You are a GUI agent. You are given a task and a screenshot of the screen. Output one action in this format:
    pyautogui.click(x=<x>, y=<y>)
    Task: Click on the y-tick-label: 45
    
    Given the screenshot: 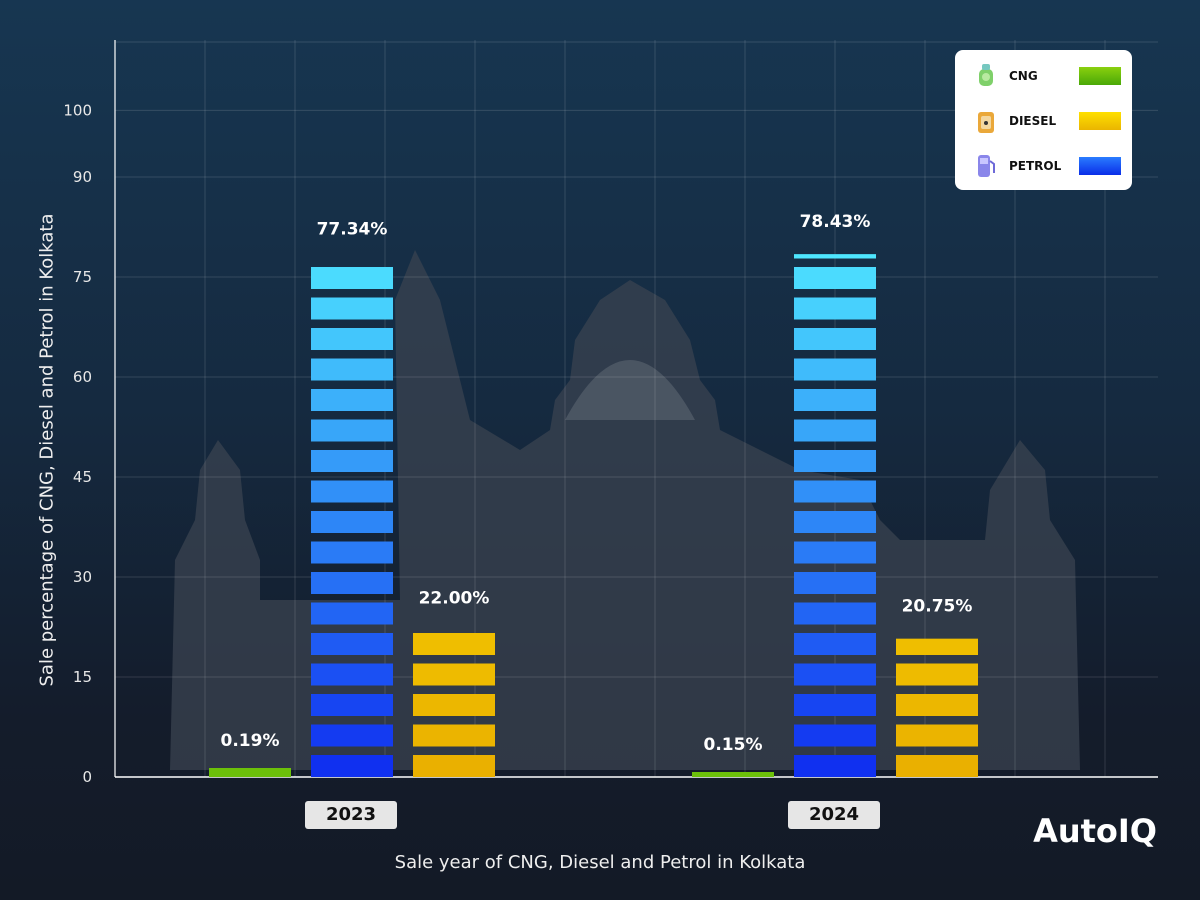 What is the action you would take?
    pyautogui.click(x=82, y=477)
    